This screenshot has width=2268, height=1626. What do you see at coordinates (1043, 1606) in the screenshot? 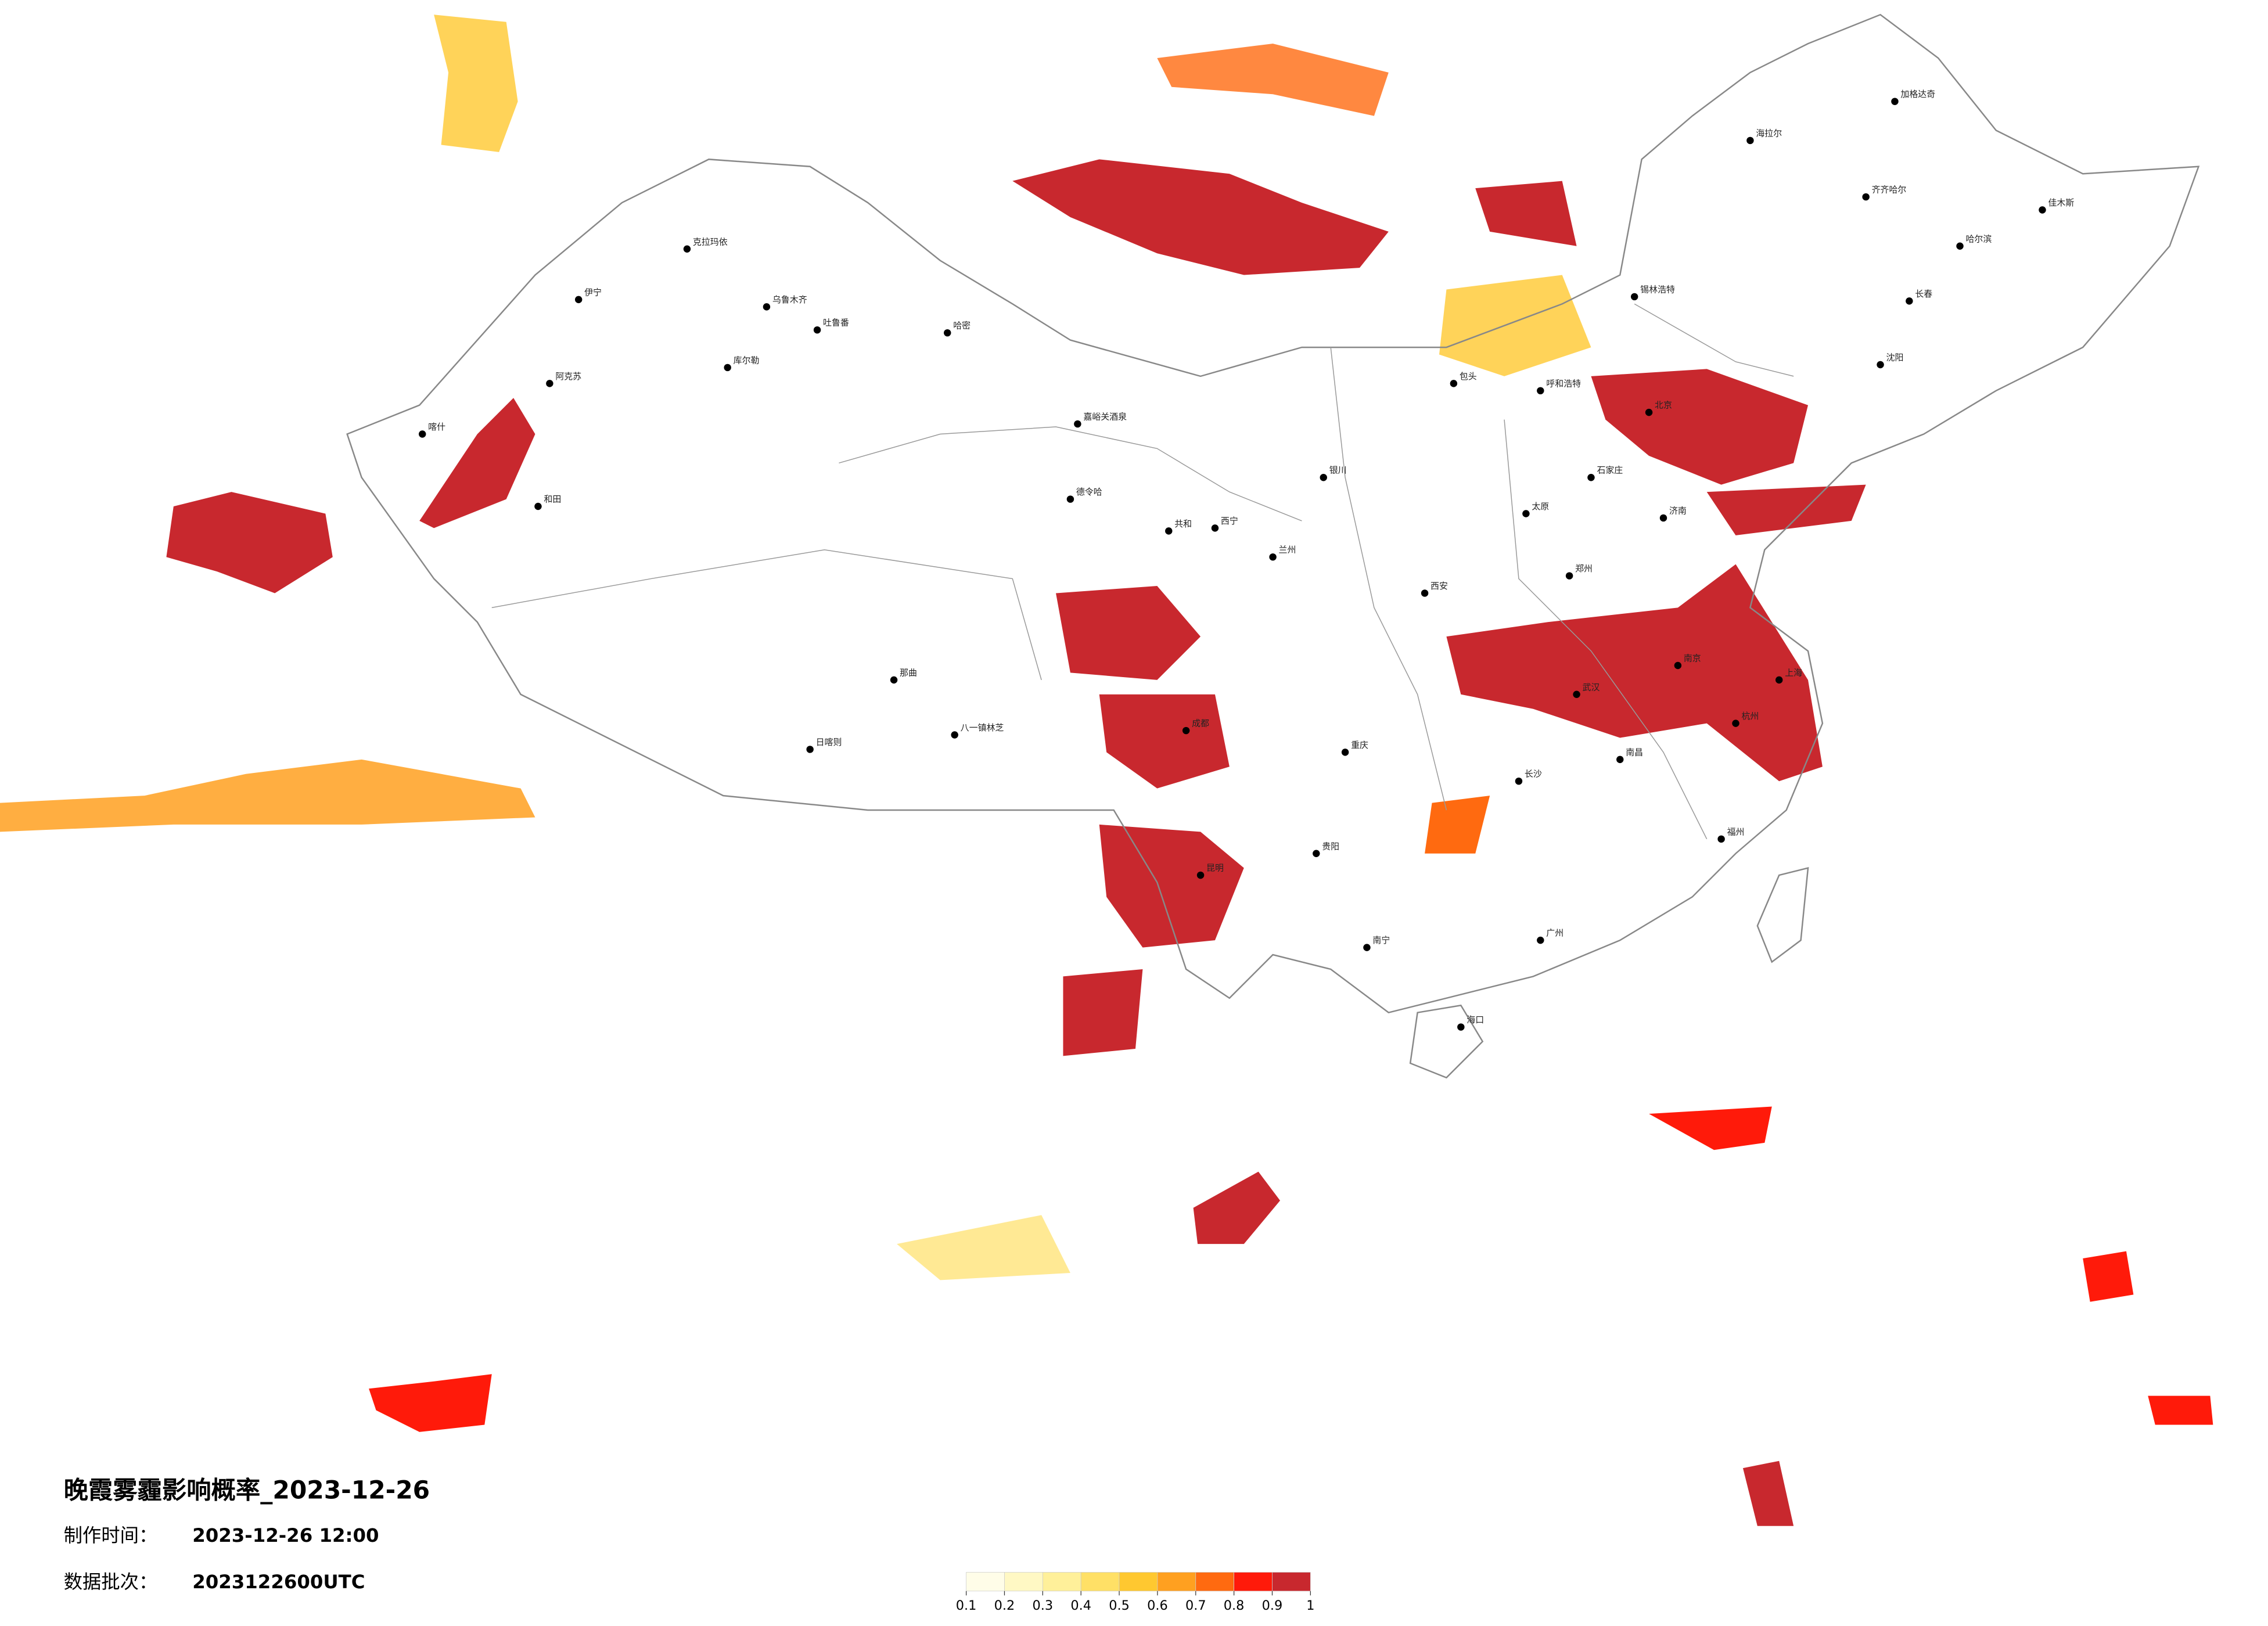
I see `legend-tick-label: 0.3` at bounding box center [1043, 1606].